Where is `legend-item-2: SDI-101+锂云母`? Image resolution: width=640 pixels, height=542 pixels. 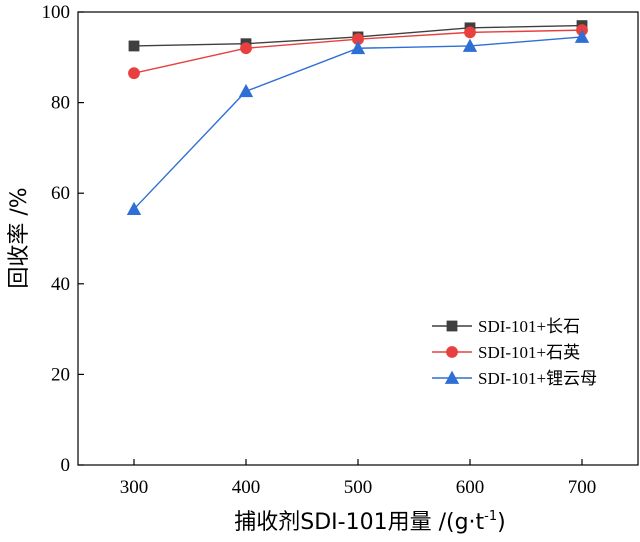
legend-item-2: SDI-101+锂云母 is located at coordinates (514, 378).